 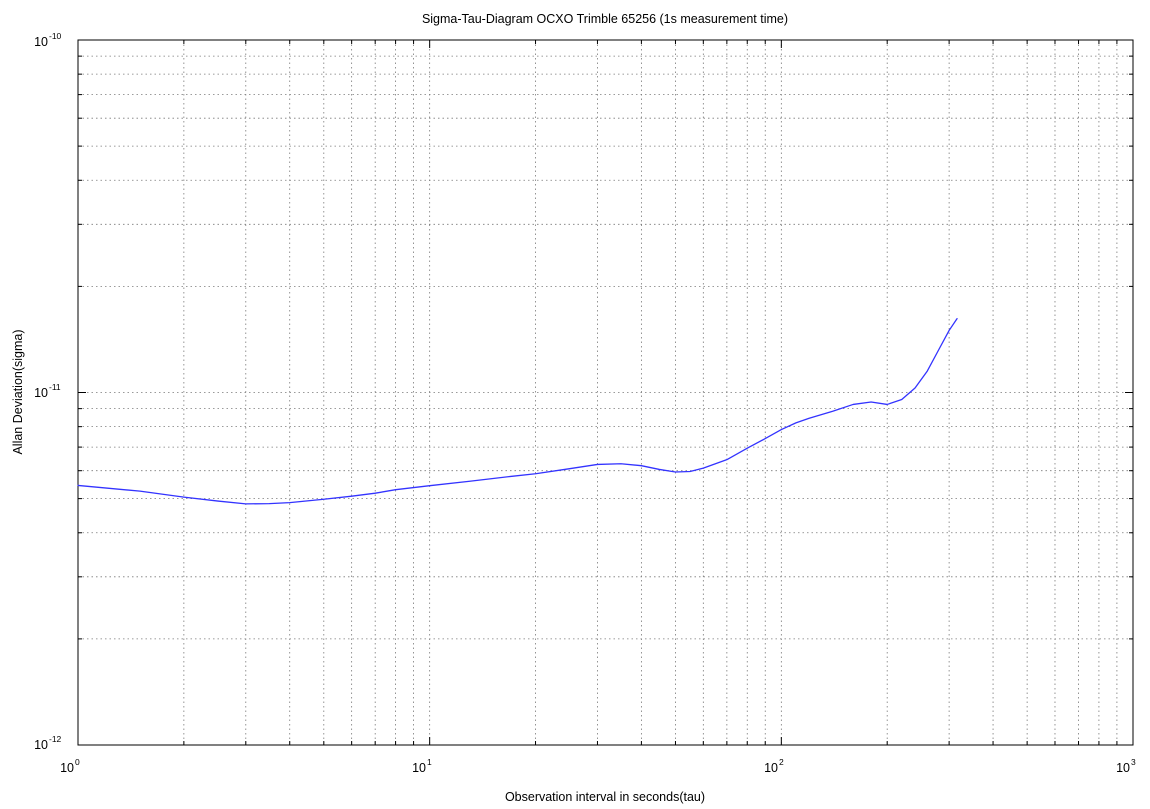 I want to click on y-tick-label-exponent: -11, so click(x=55, y=387).